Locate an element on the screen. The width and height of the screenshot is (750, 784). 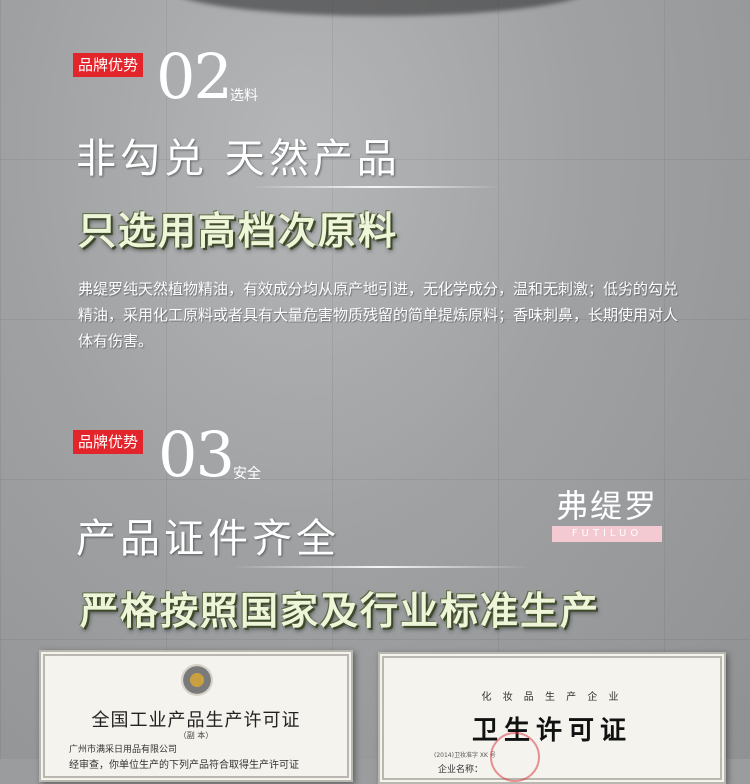
section-headline: 只选用高档次原料 is located at coordinates (238, 231).